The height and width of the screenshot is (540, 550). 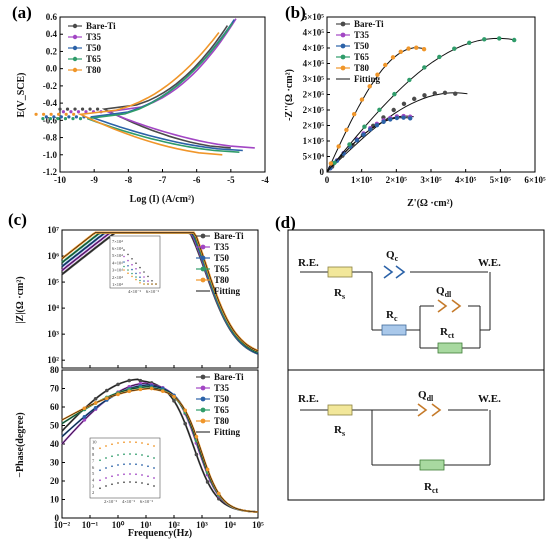 What do you see at coordinates (93, 486) in the screenshot?
I see `cb-inset-ytick-label: 3` at bounding box center [93, 486].